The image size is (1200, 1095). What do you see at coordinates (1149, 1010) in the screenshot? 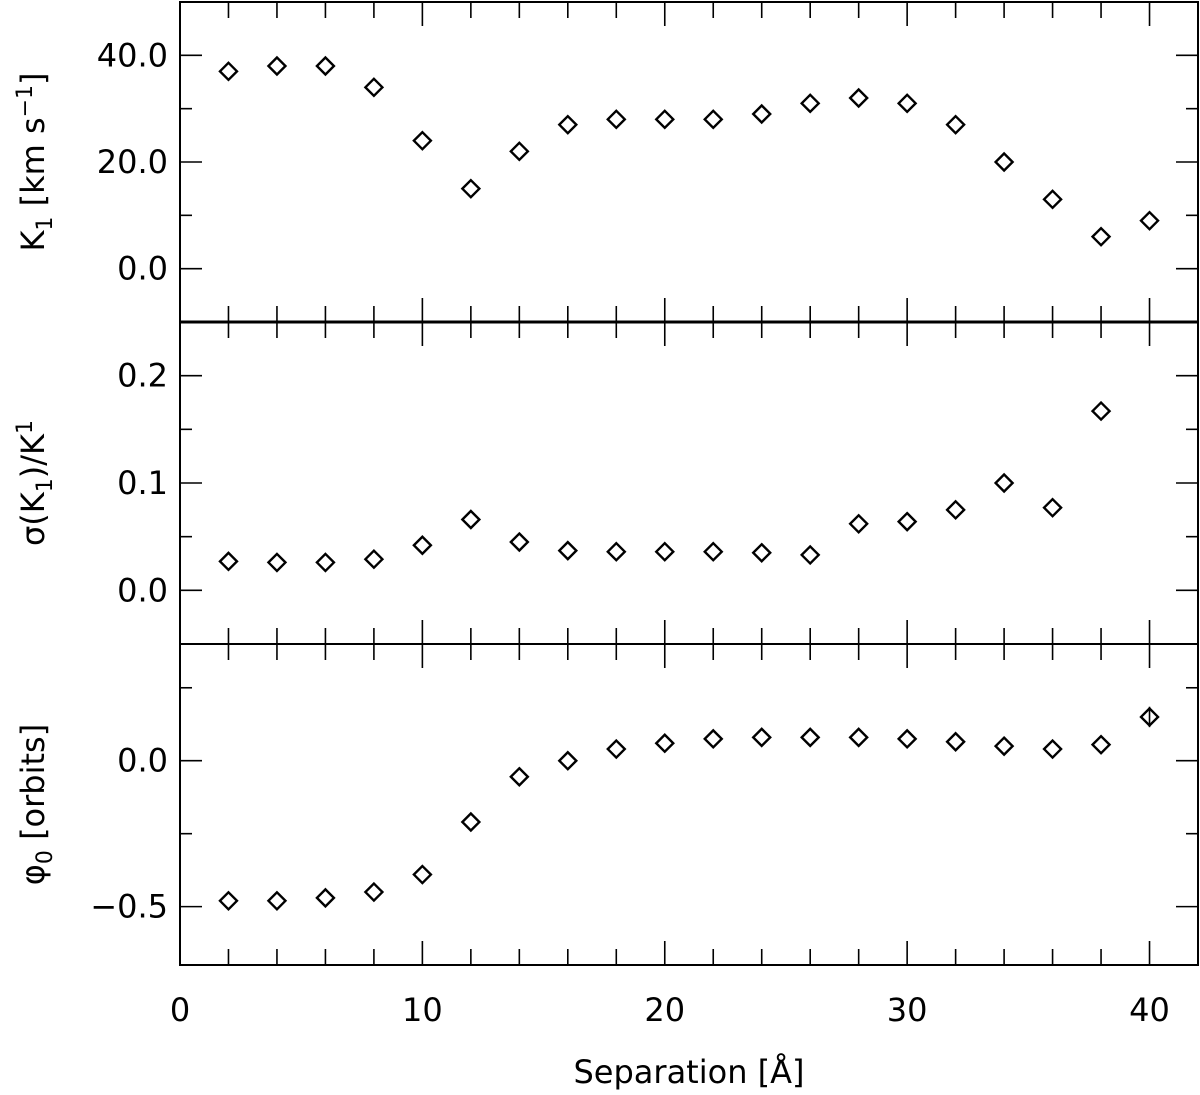
I see `x-tick-label: 40` at bounding box center [1149, 1010].